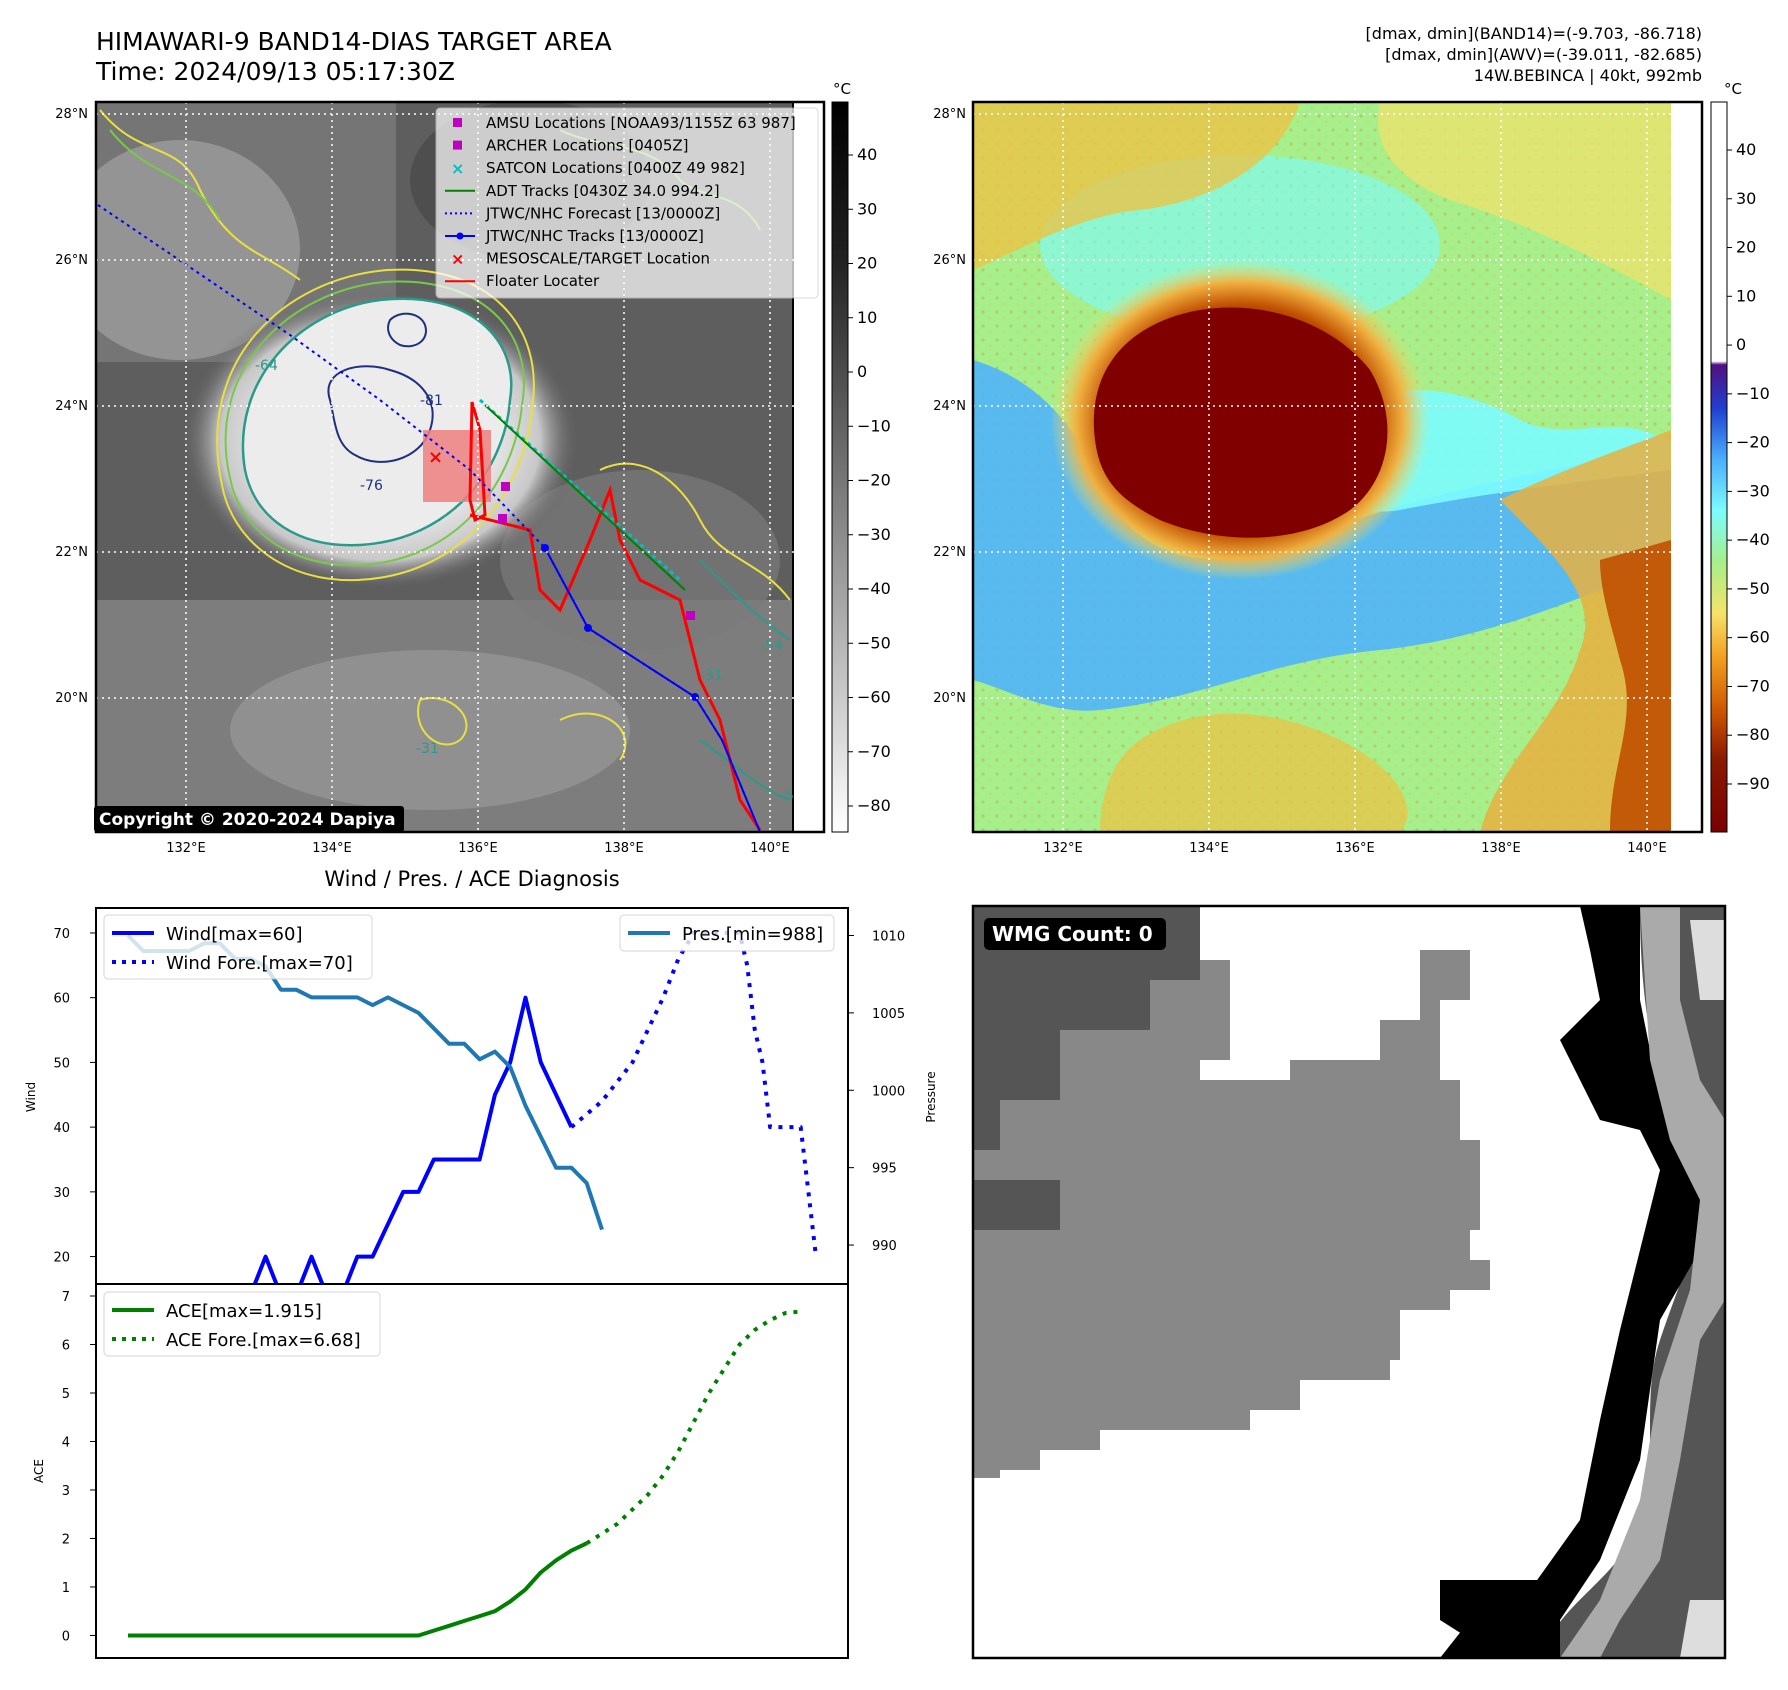  I want to click on ace-legend: ACE[max=1.915] ACE Fore.[max=6.68], so click(242, 1324).